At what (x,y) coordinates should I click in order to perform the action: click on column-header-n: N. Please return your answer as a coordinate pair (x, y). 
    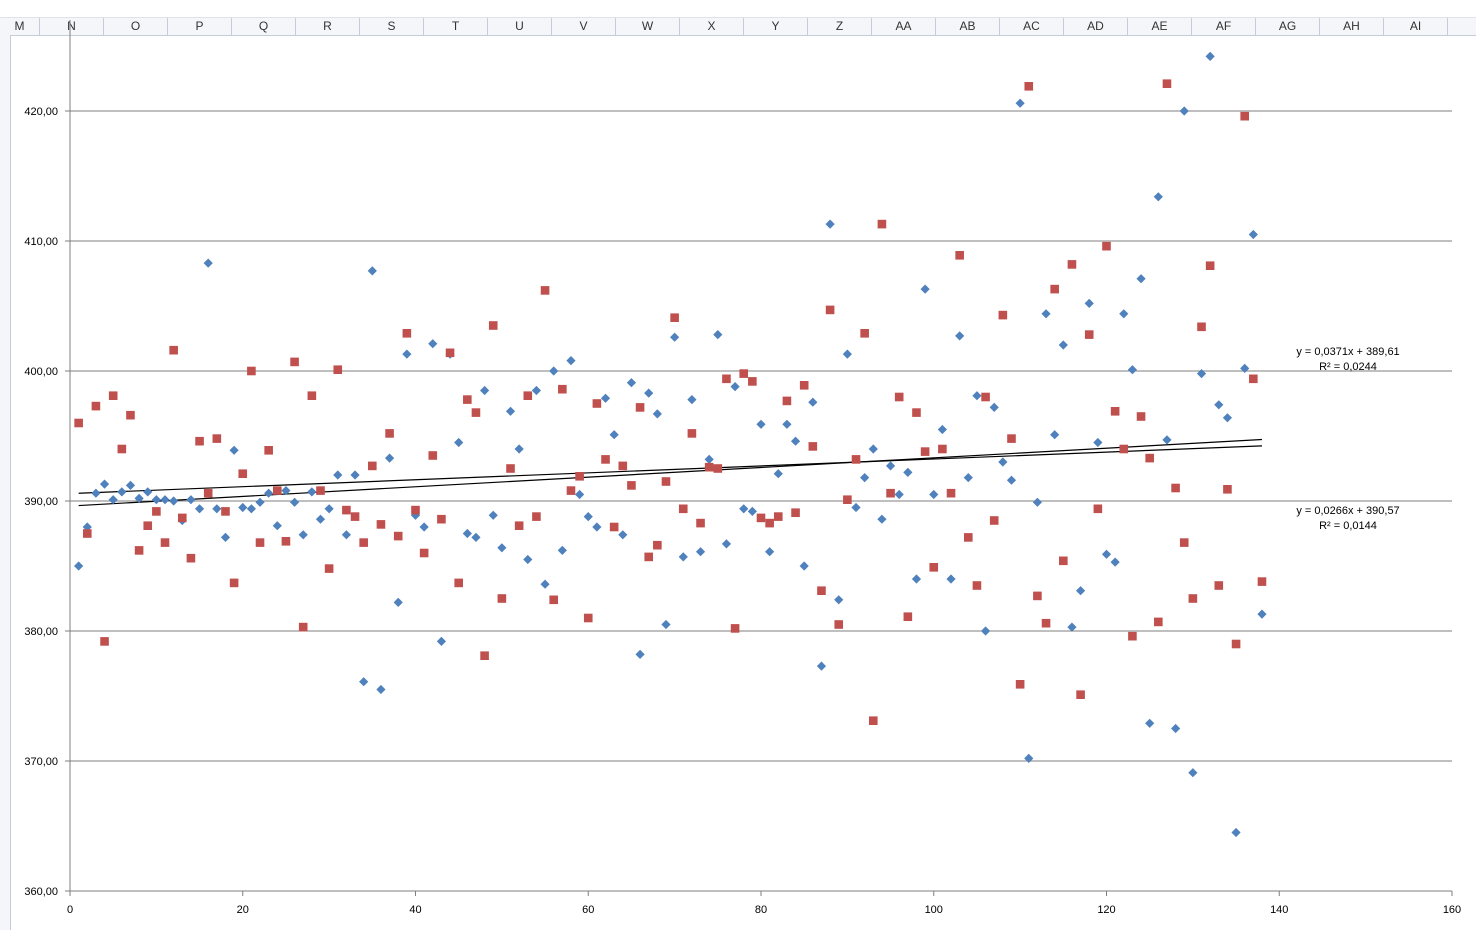
    Looking at the image, I should click on (72, 26).